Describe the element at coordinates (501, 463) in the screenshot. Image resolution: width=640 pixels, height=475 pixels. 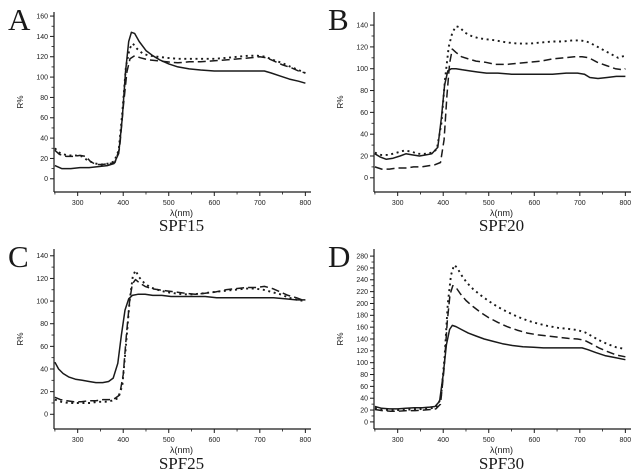
I see `panel-title-spf30: SPF30` at that location.